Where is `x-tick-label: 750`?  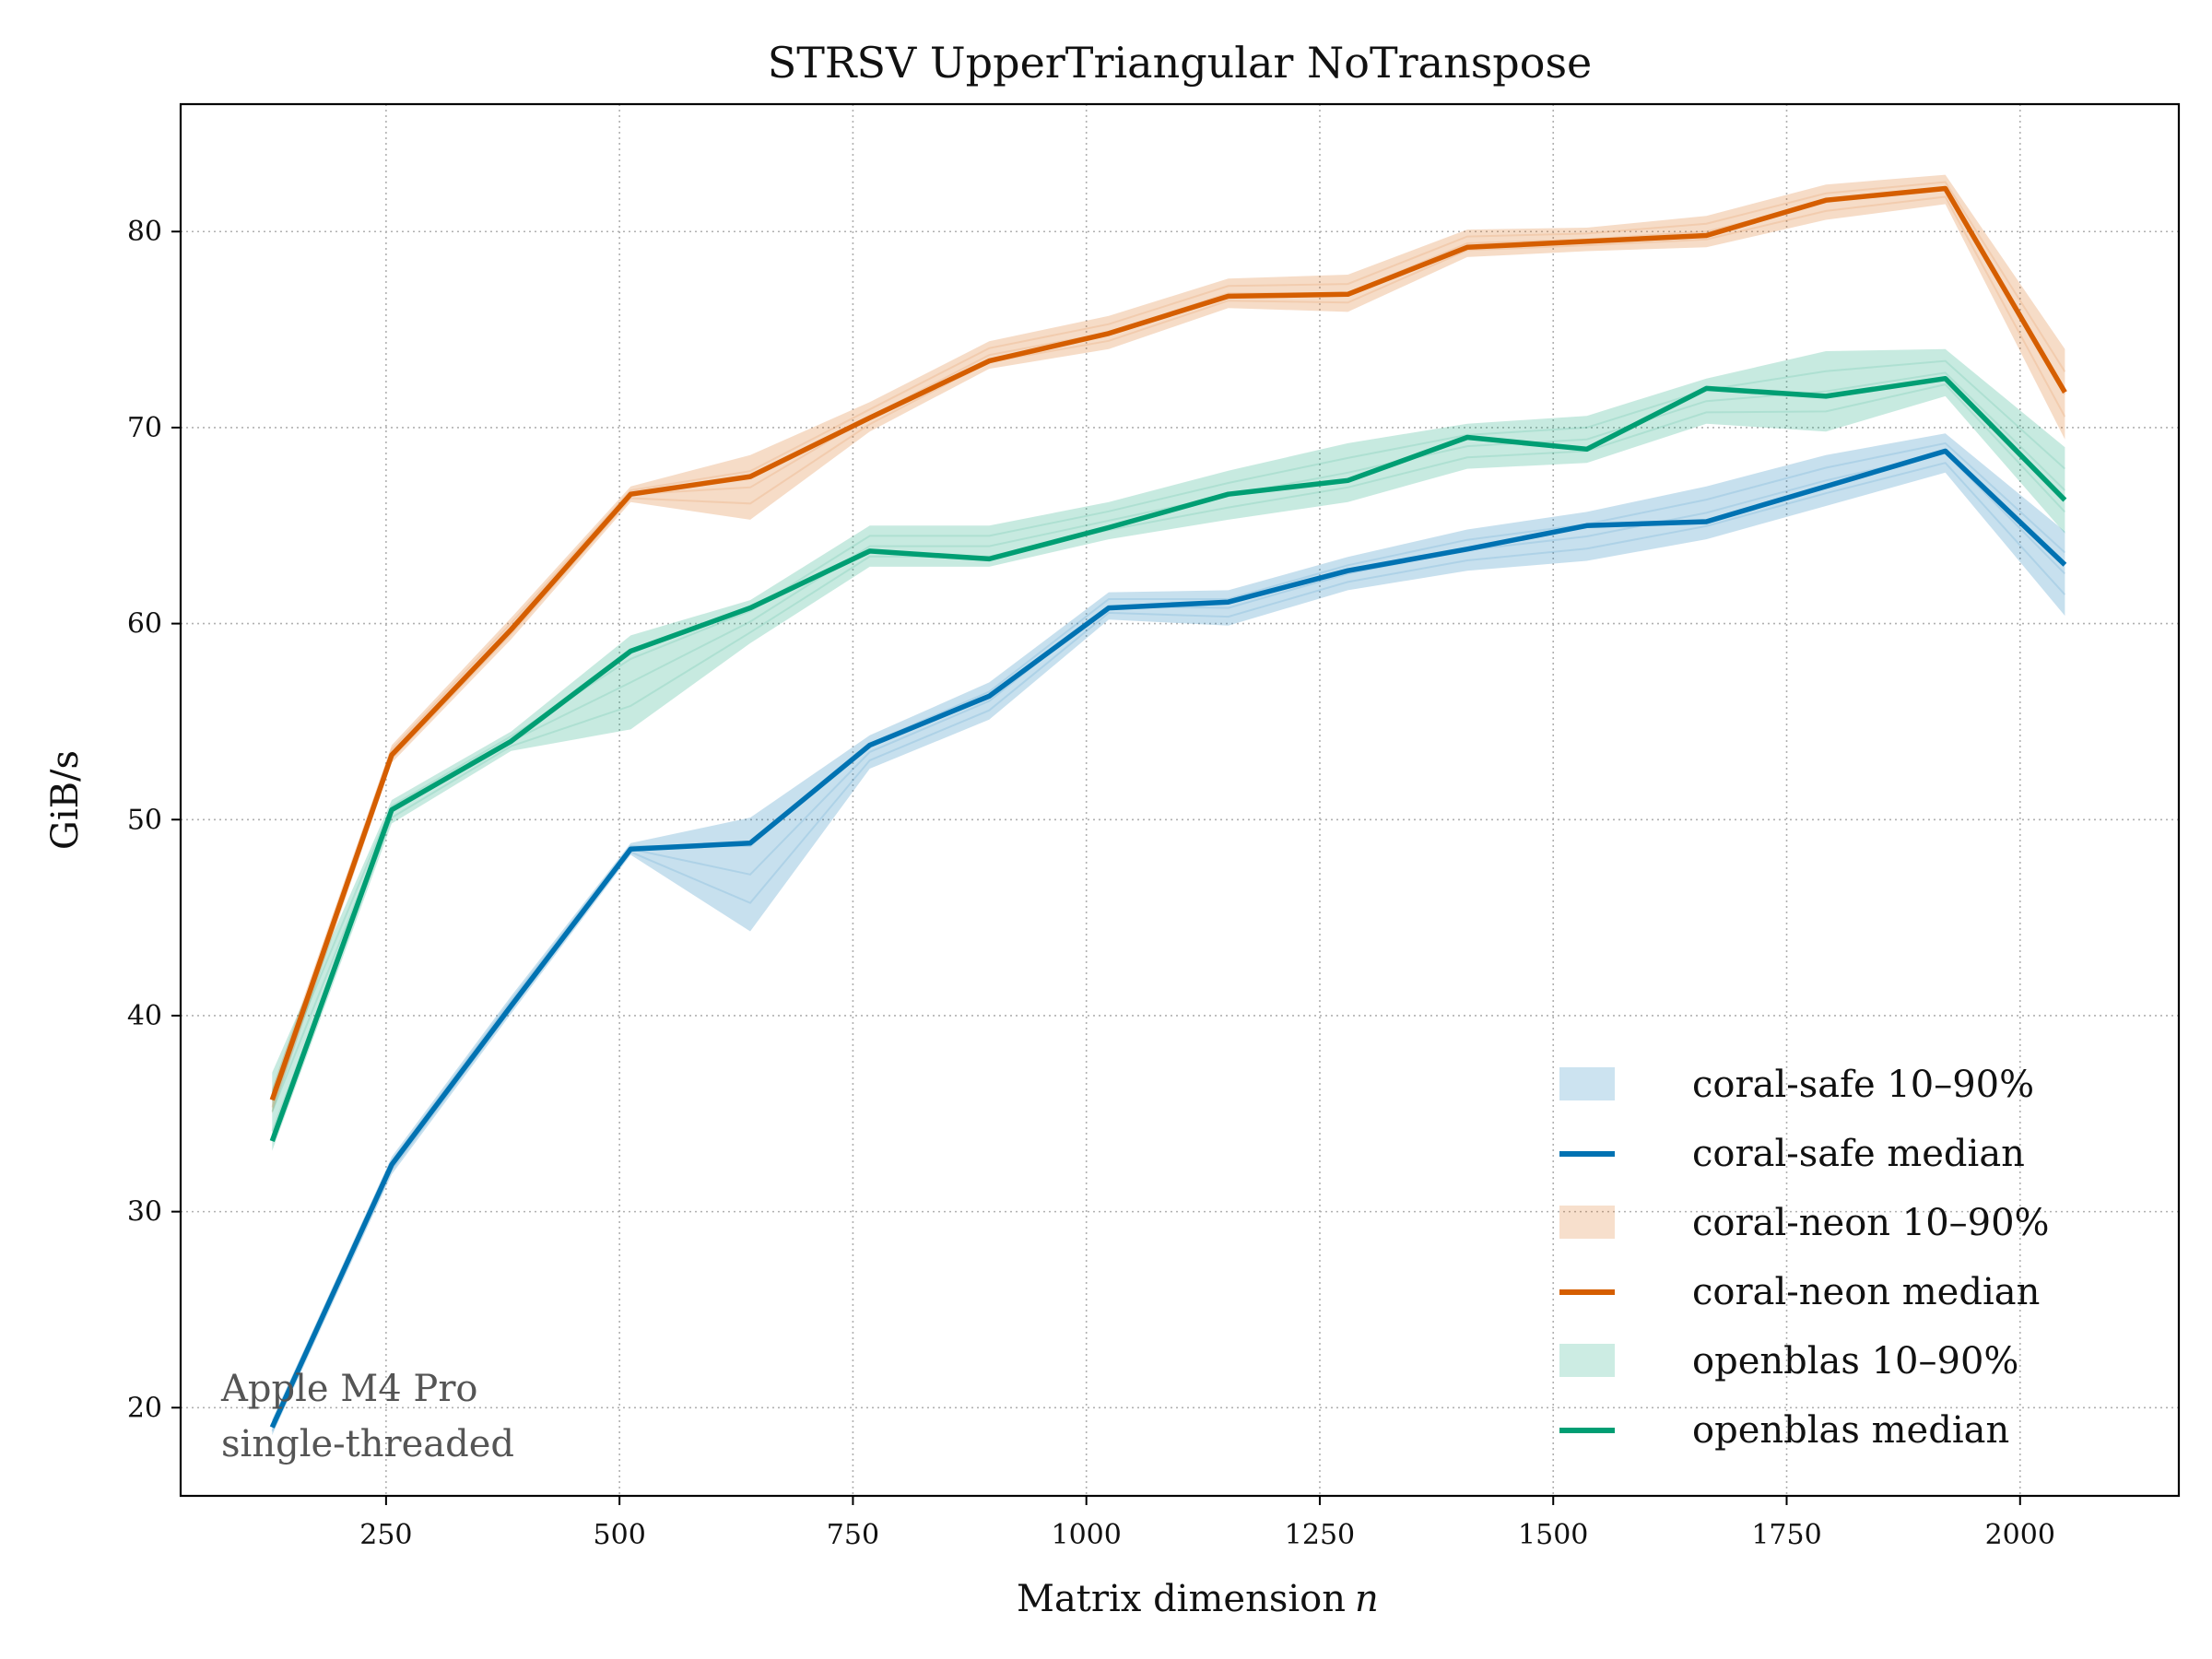
x-tick-label: 750 is located at coordinates (853, 1535).